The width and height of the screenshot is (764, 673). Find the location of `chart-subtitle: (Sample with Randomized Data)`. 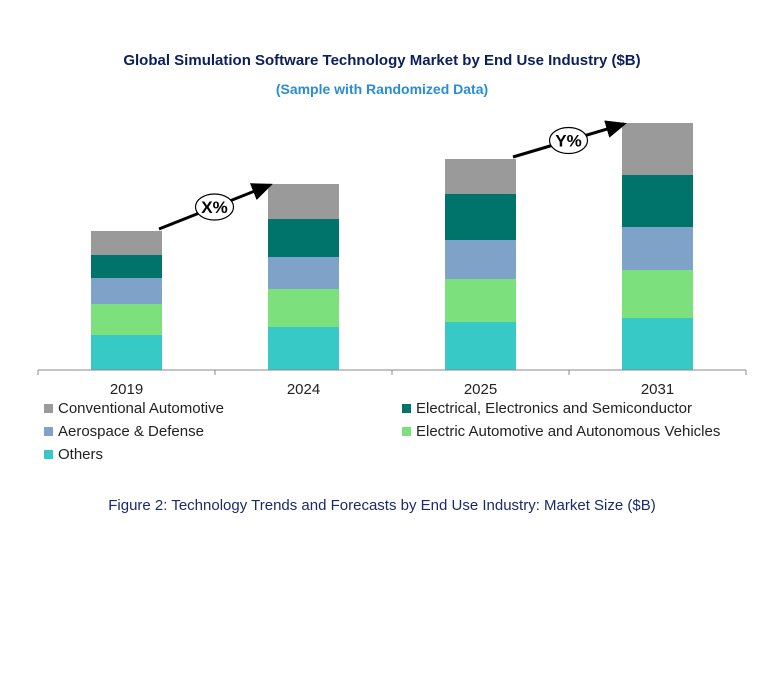

chart-subtitle: (Sample with Randomized Data) is located at coordinates (382, 89).